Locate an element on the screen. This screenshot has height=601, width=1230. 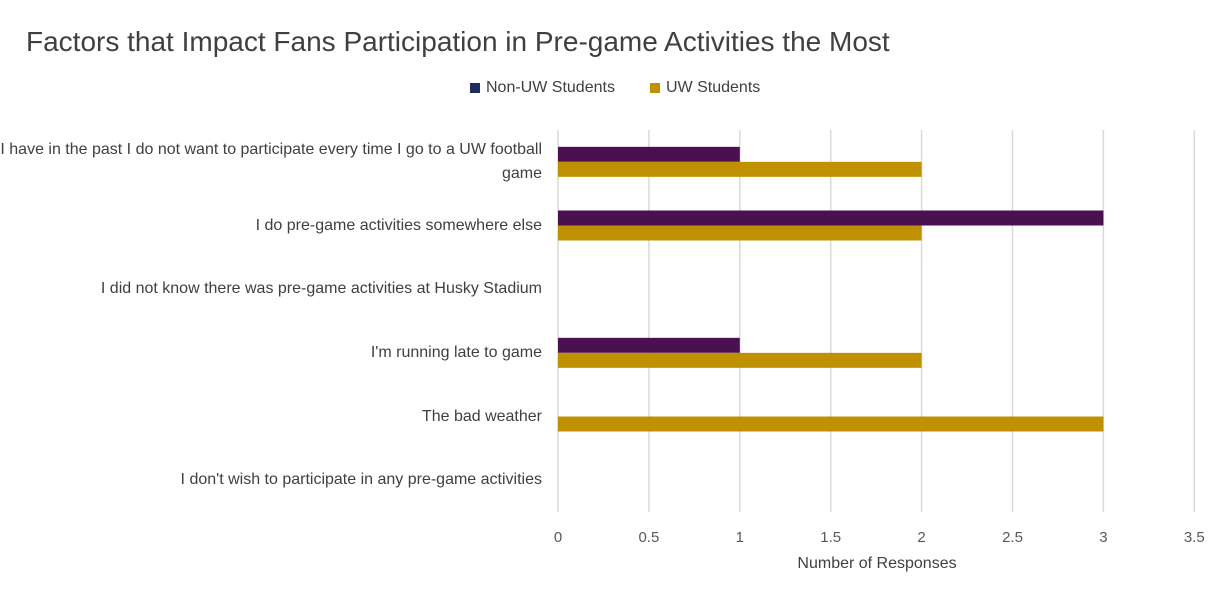
legend-item-uw: UW Students is located at coordinates (705, 88).